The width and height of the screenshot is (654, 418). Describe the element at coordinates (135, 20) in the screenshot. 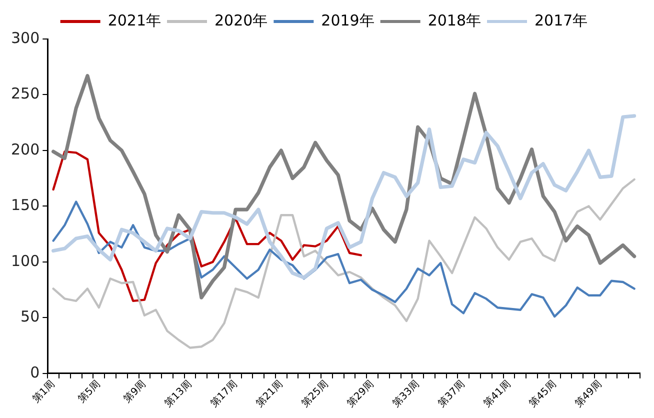

I see `legend-label: 2021年` at that location.